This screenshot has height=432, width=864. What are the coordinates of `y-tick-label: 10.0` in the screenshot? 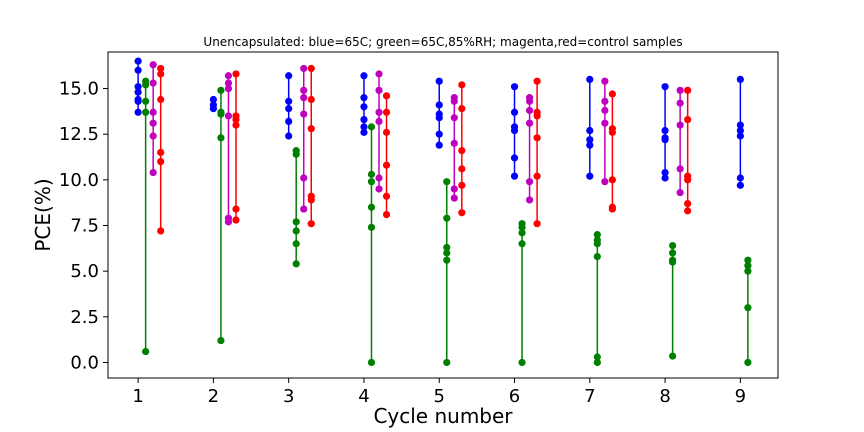 It's located at (79, 180).